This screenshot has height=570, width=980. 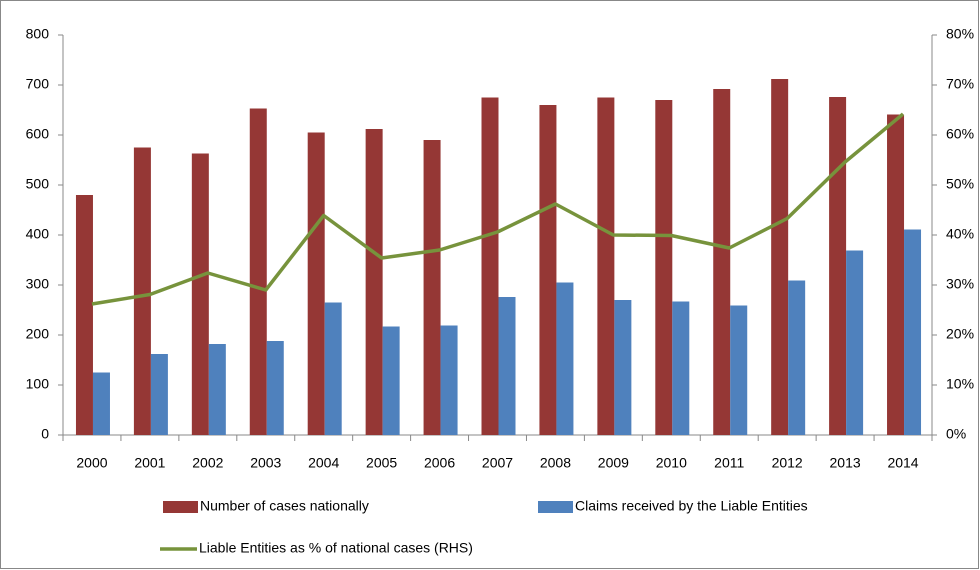 I want to click on x-tick-label: 2013, so click(x=845, y=463).